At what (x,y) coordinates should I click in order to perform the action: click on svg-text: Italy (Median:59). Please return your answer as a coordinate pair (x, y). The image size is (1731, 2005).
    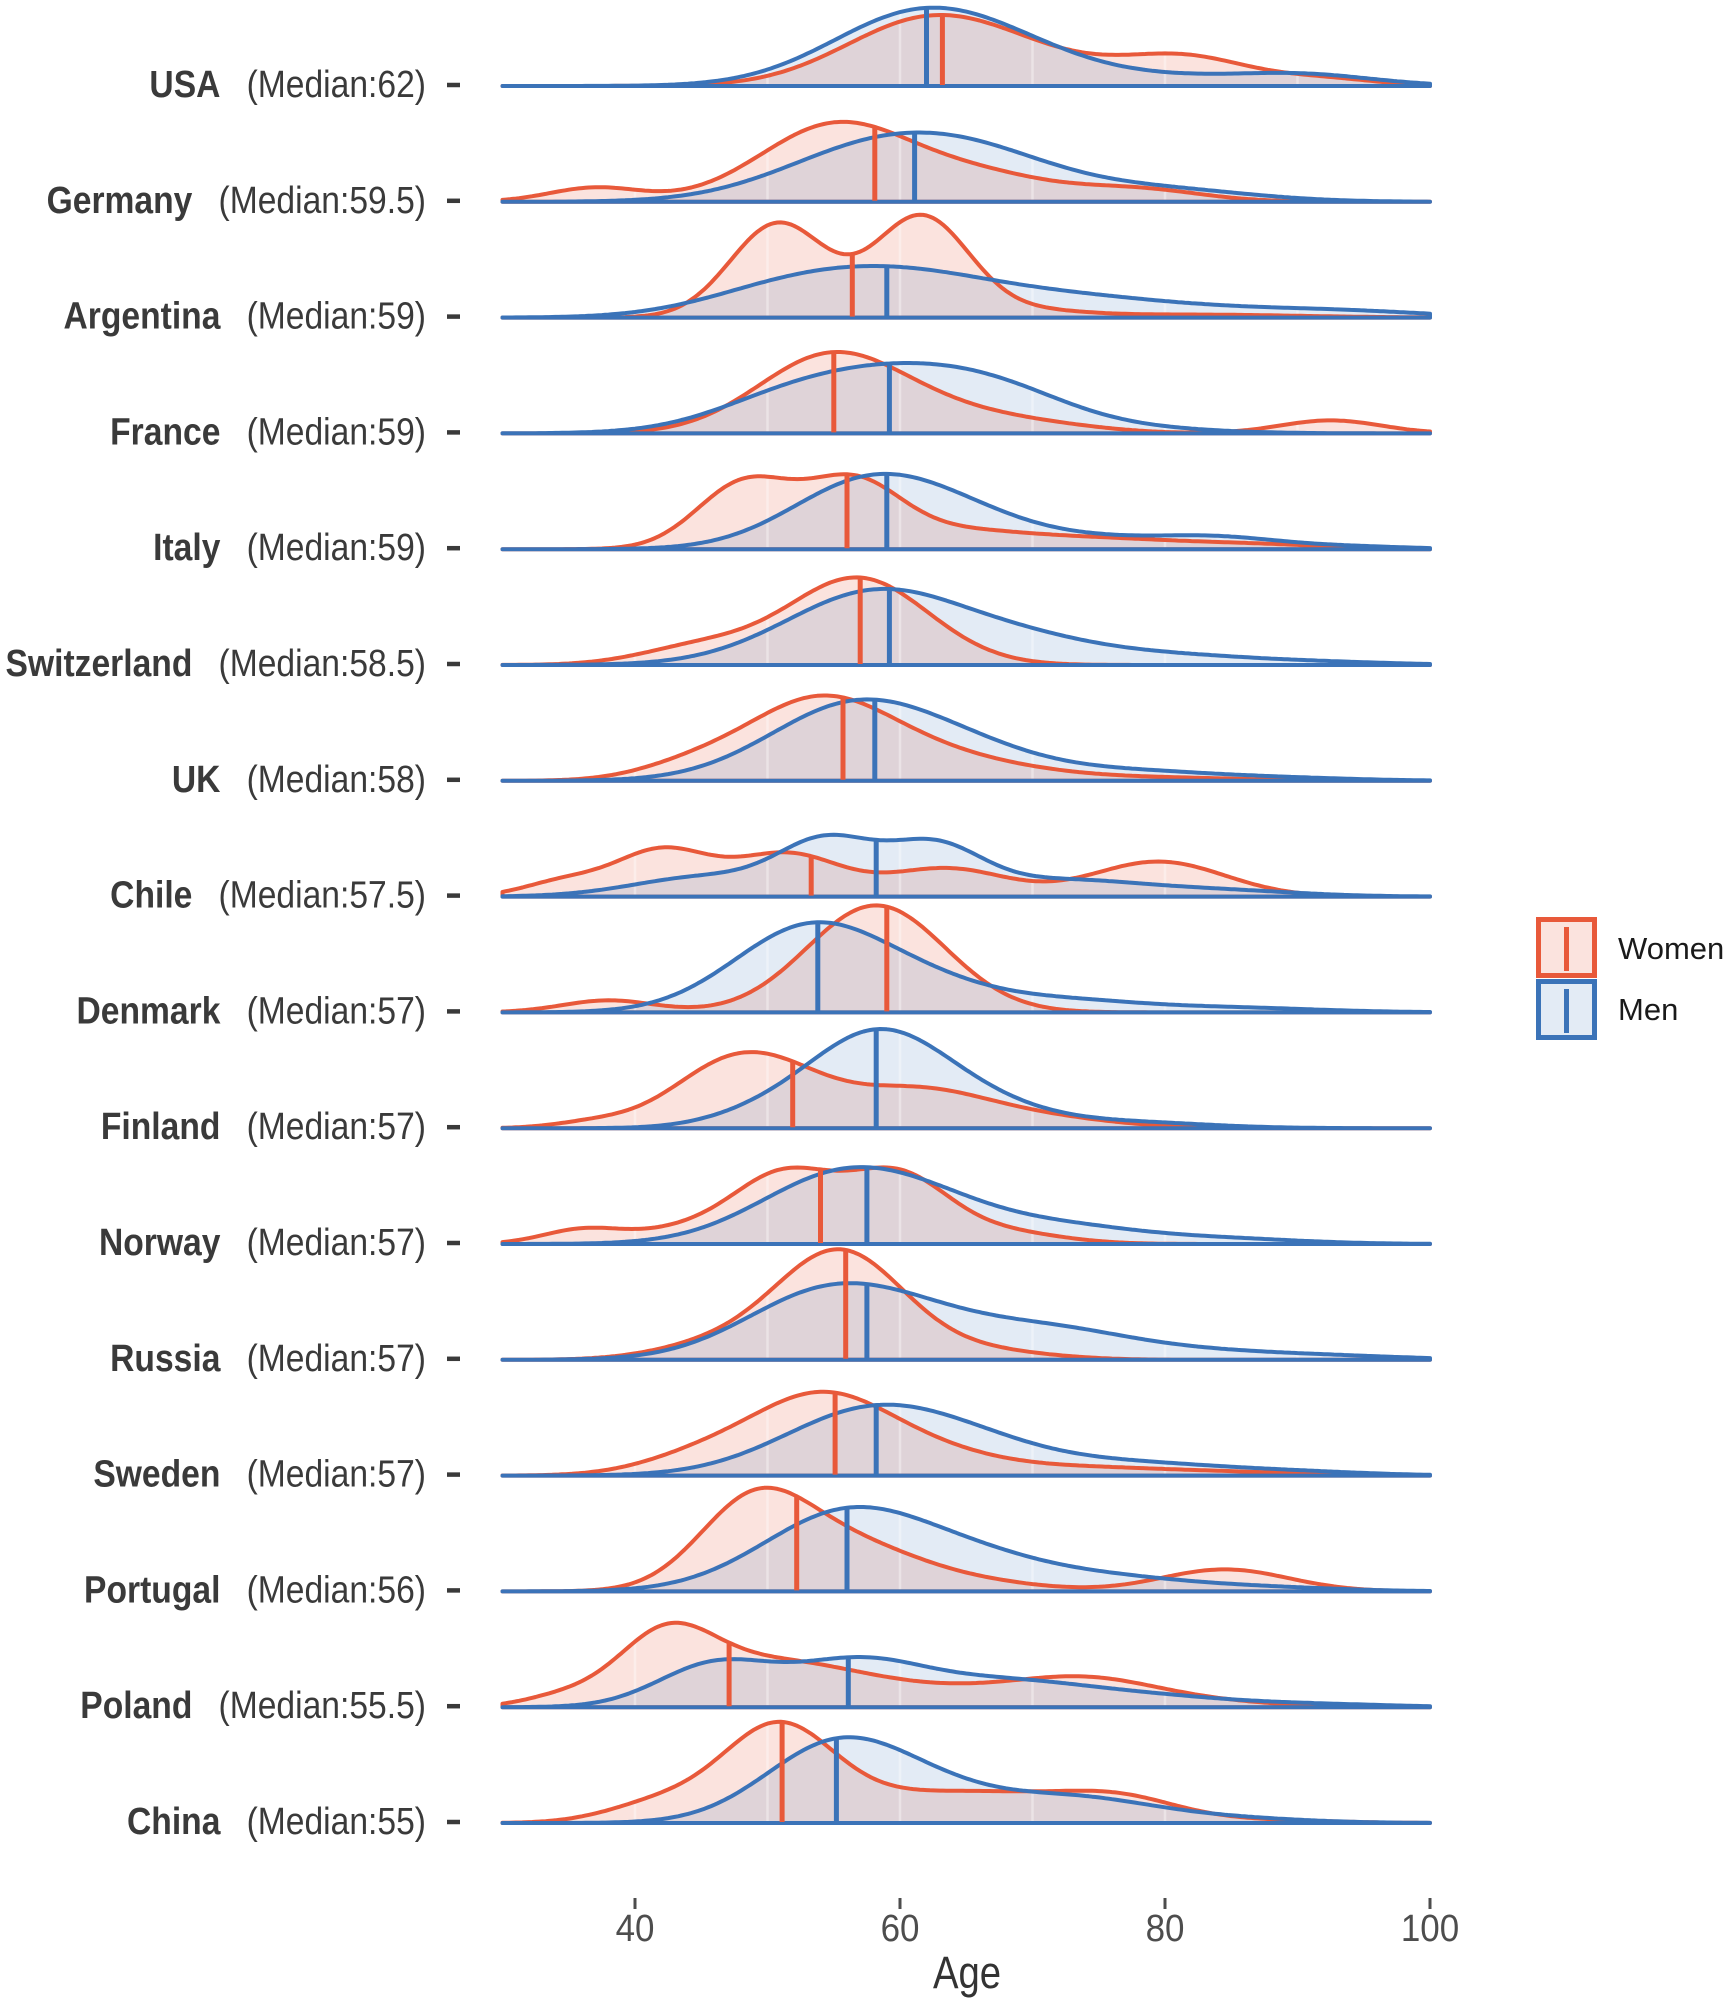
    Looking at the image, I should click on (289, 547).